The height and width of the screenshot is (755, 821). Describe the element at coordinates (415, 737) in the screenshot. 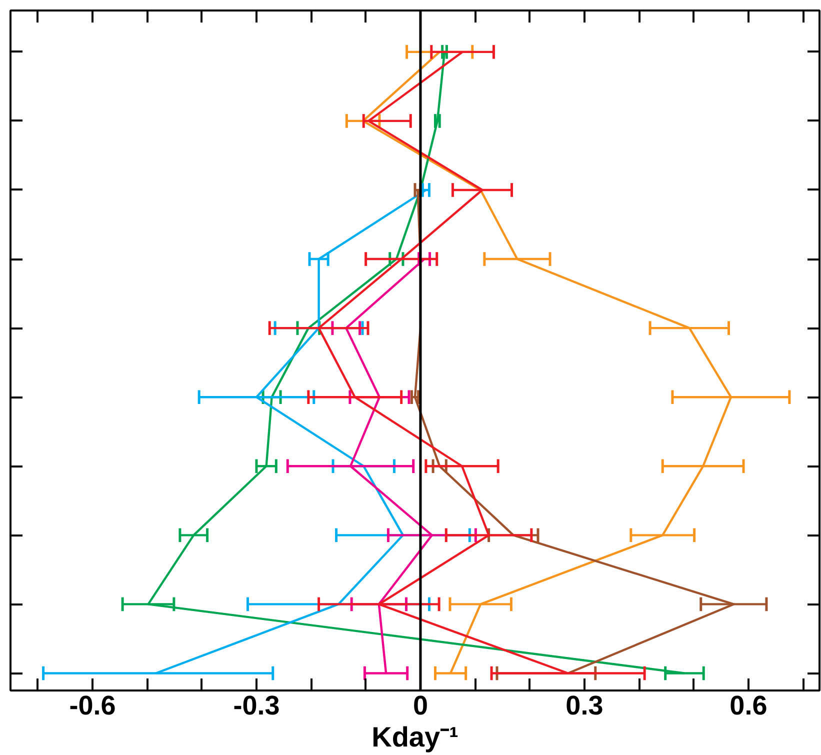

I see `x-axis-title: Kday⁻¹` at that location.